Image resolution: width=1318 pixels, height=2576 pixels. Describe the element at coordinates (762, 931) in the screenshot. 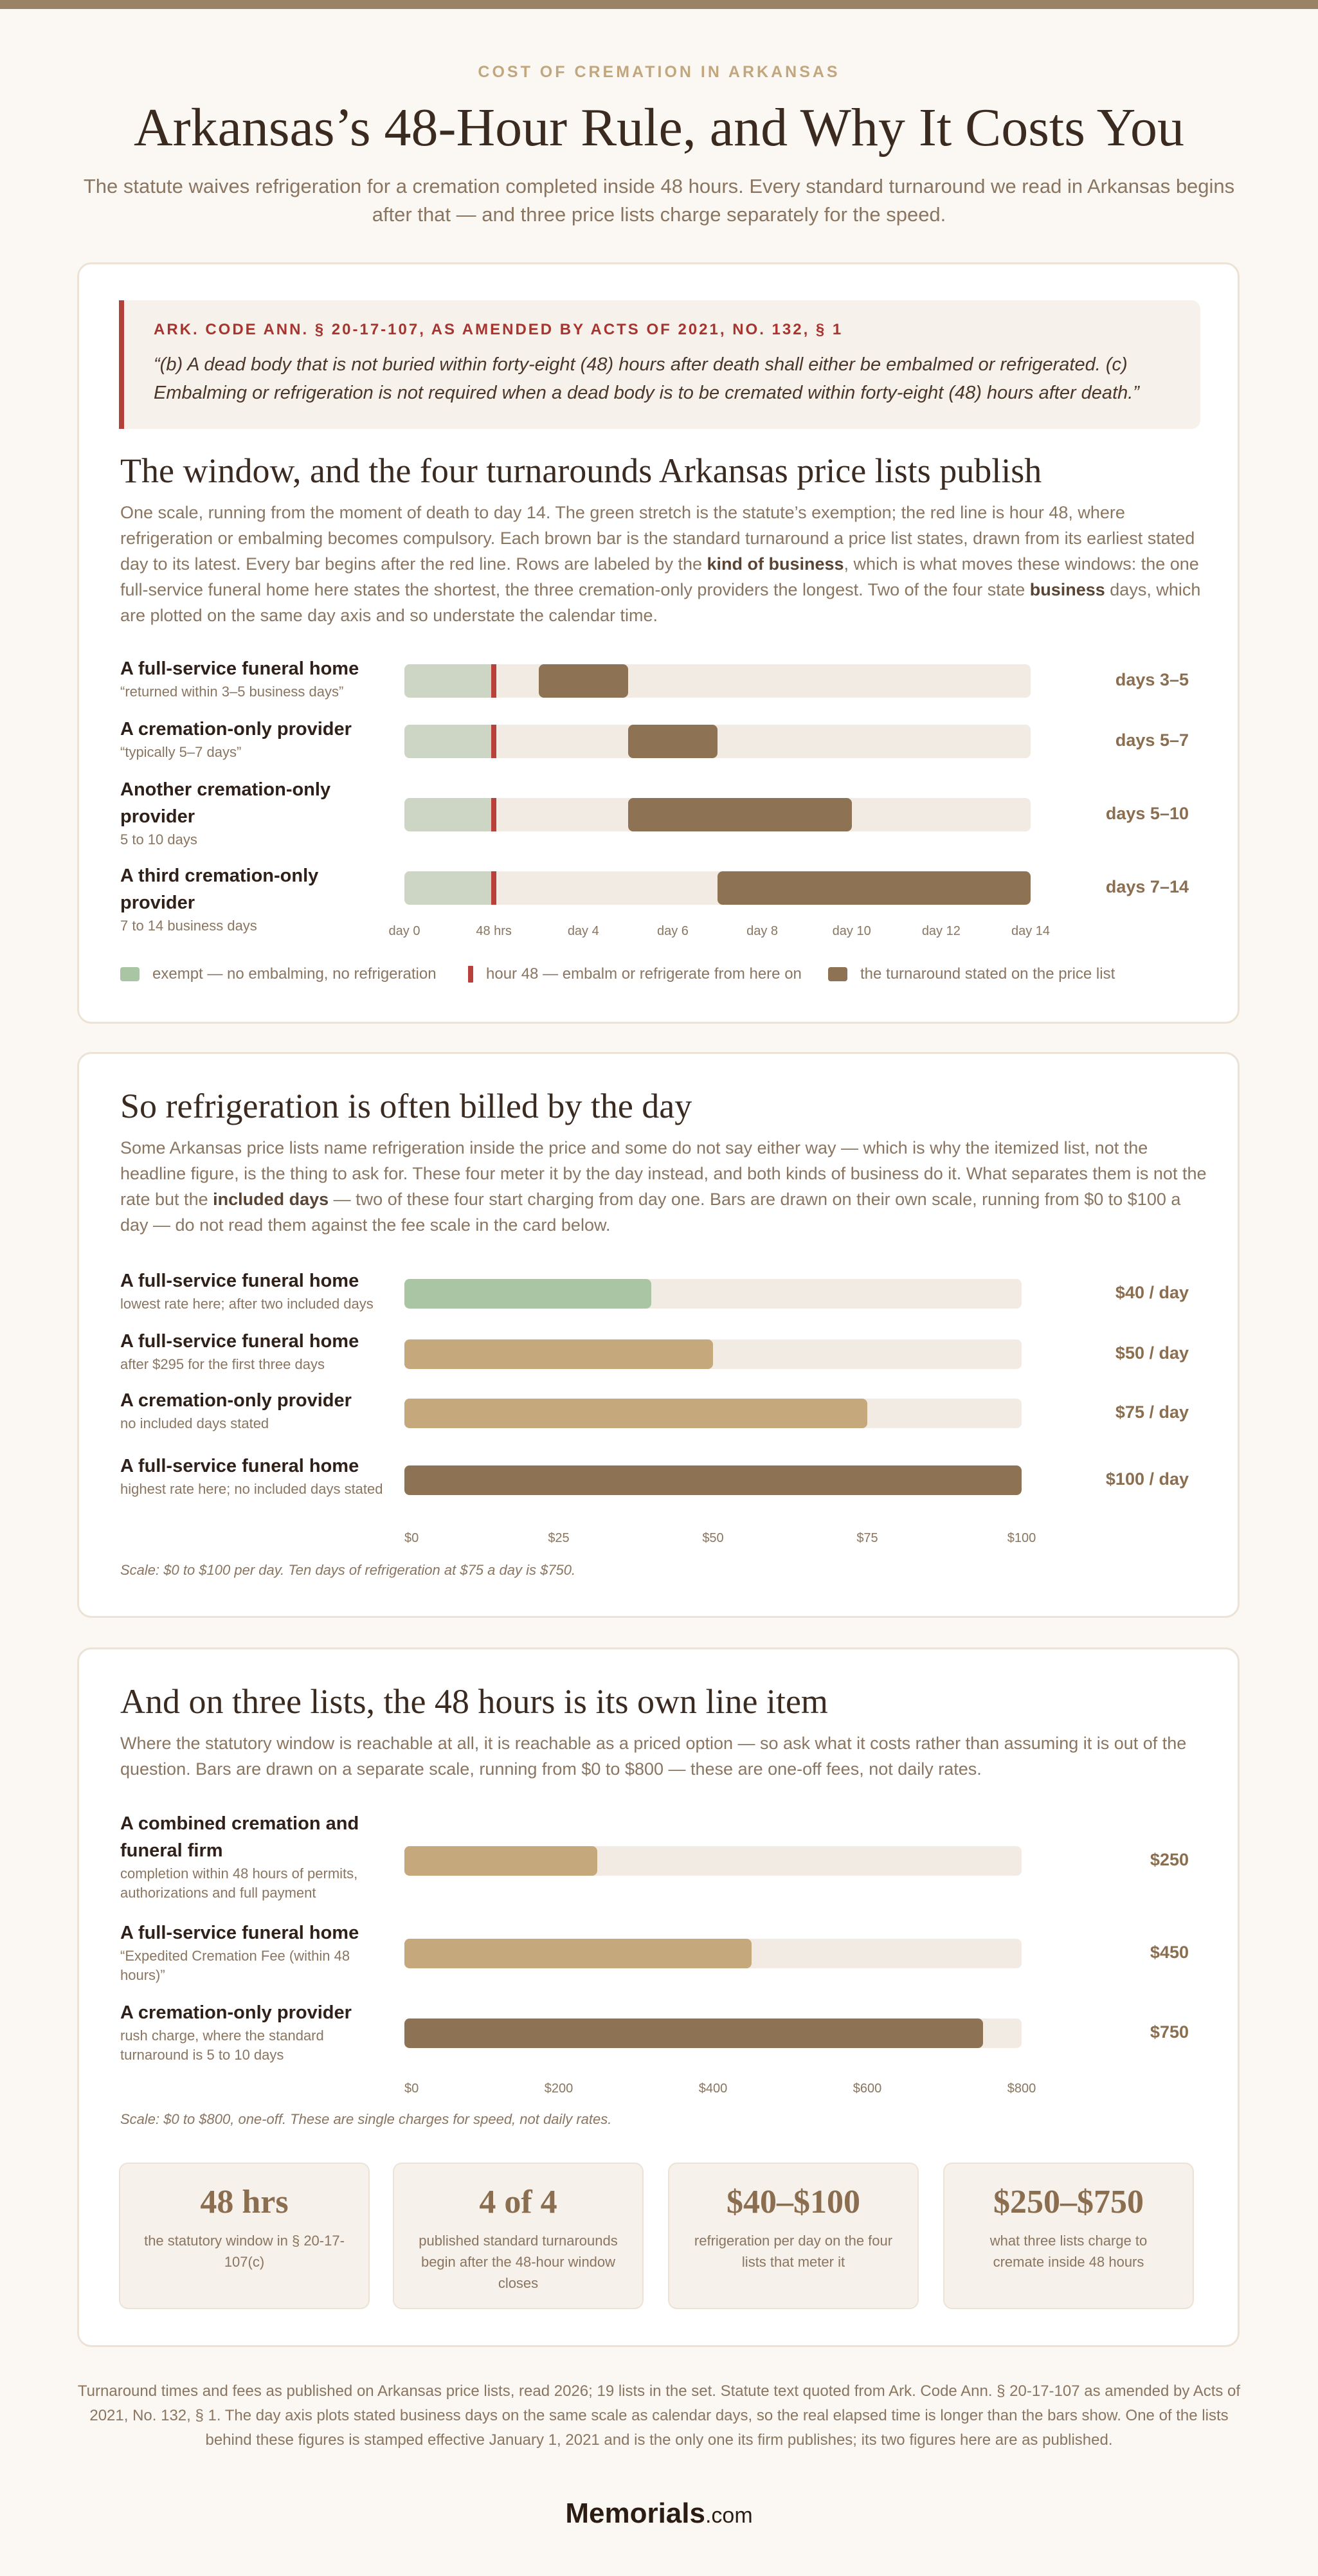

I see `x-tick-label: day 8` at that location.